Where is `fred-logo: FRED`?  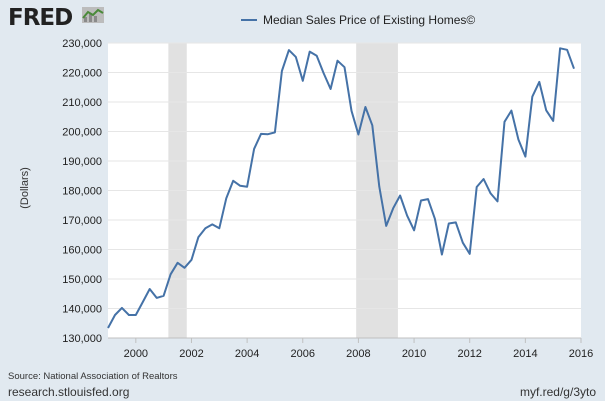
fred-logo: FRED is located at coordinates (40, 18).